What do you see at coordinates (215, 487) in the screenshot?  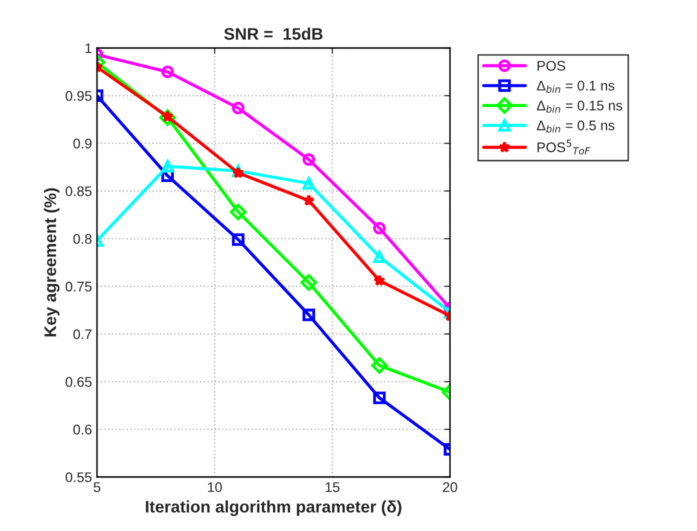 I see `x-tick-label: 10` at bounding box center [215, 487].